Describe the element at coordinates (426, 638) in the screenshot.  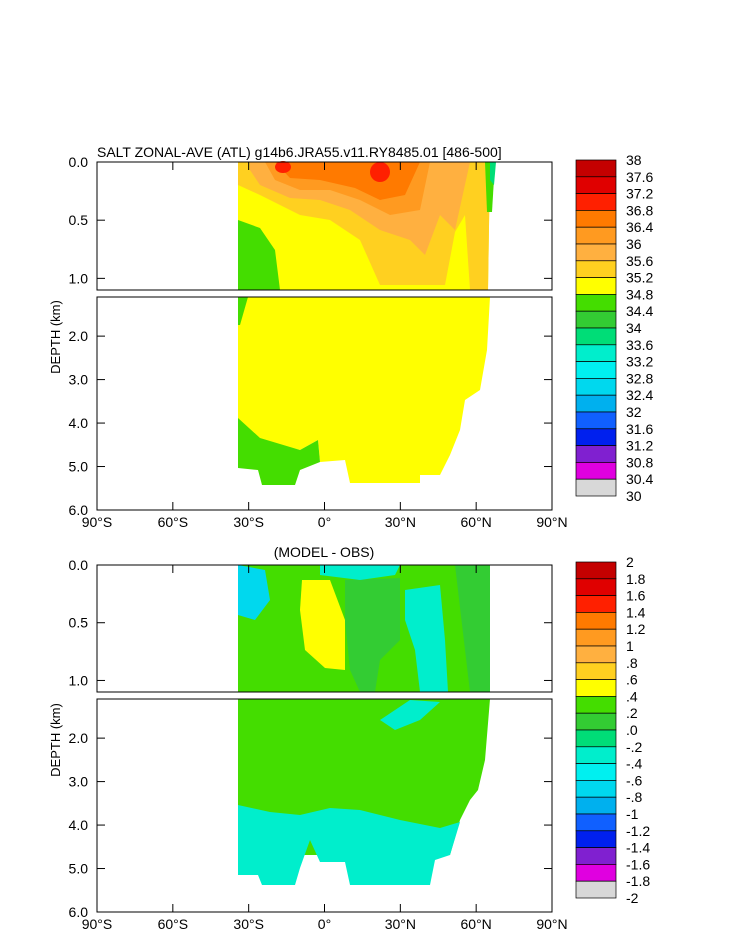
I see `region-negative-band` at that location.